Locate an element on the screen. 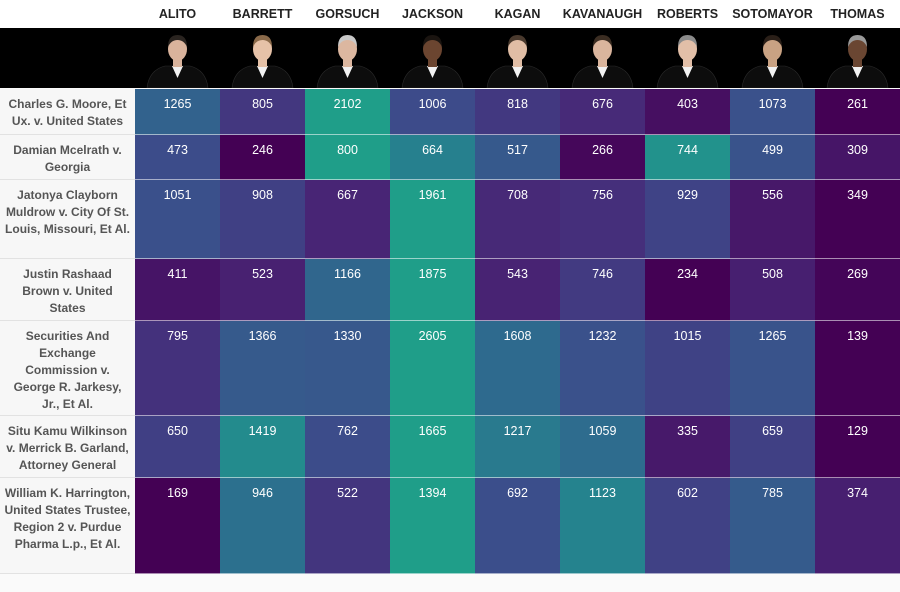 Image resolution: width=900 pixels, height=592 pixels. heatmap-cell: 499 is located at coordinates (772, 157).